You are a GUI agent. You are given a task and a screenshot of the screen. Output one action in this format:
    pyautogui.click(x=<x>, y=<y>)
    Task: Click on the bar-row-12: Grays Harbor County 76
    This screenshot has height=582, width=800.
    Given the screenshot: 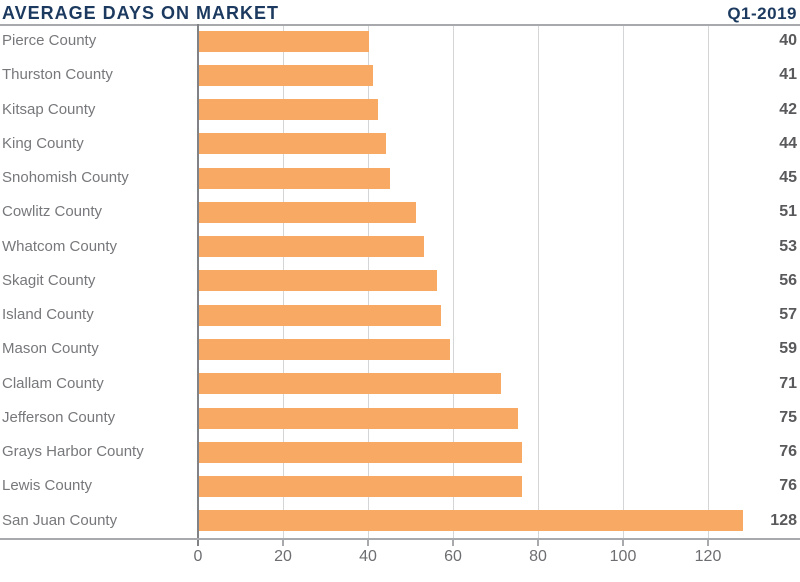 What is the action you would take?
    pyautogui.click(x=400, y=452)
    